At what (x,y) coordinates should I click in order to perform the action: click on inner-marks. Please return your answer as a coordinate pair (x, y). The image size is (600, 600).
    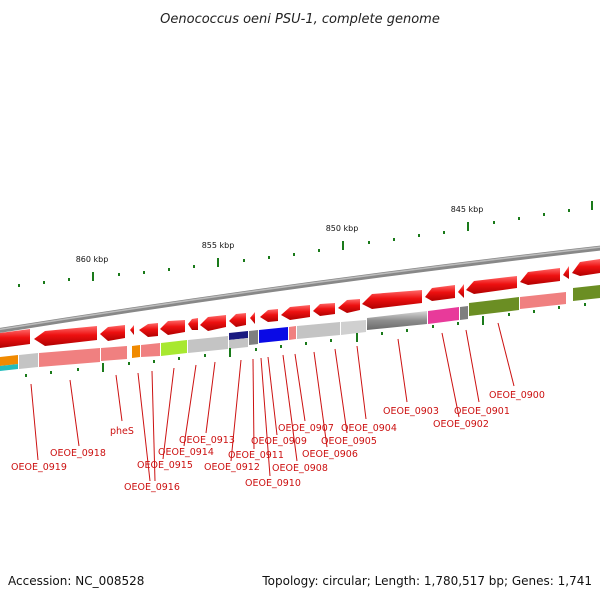
    Looking at the image, I should click on (305, 340).